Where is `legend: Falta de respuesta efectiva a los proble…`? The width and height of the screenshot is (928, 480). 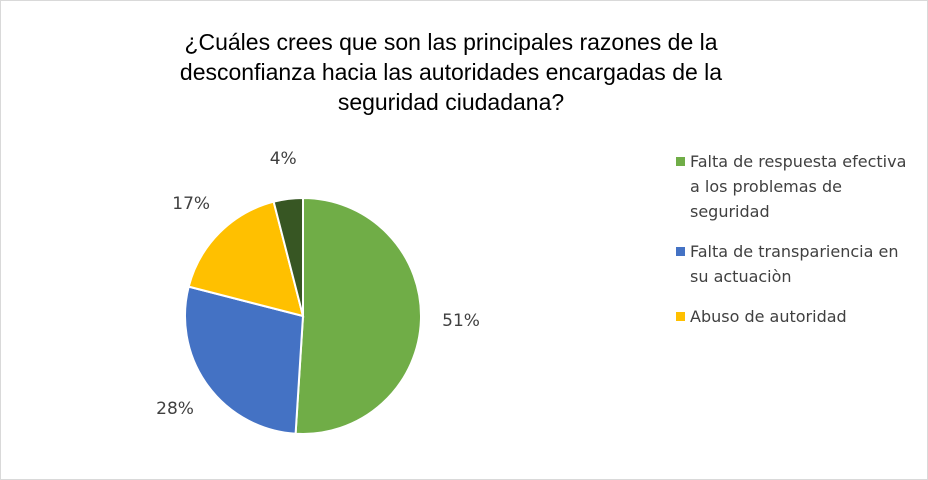
legend: Falta de respuesta efectiva a los proble… is located at coordinates (798, 246).